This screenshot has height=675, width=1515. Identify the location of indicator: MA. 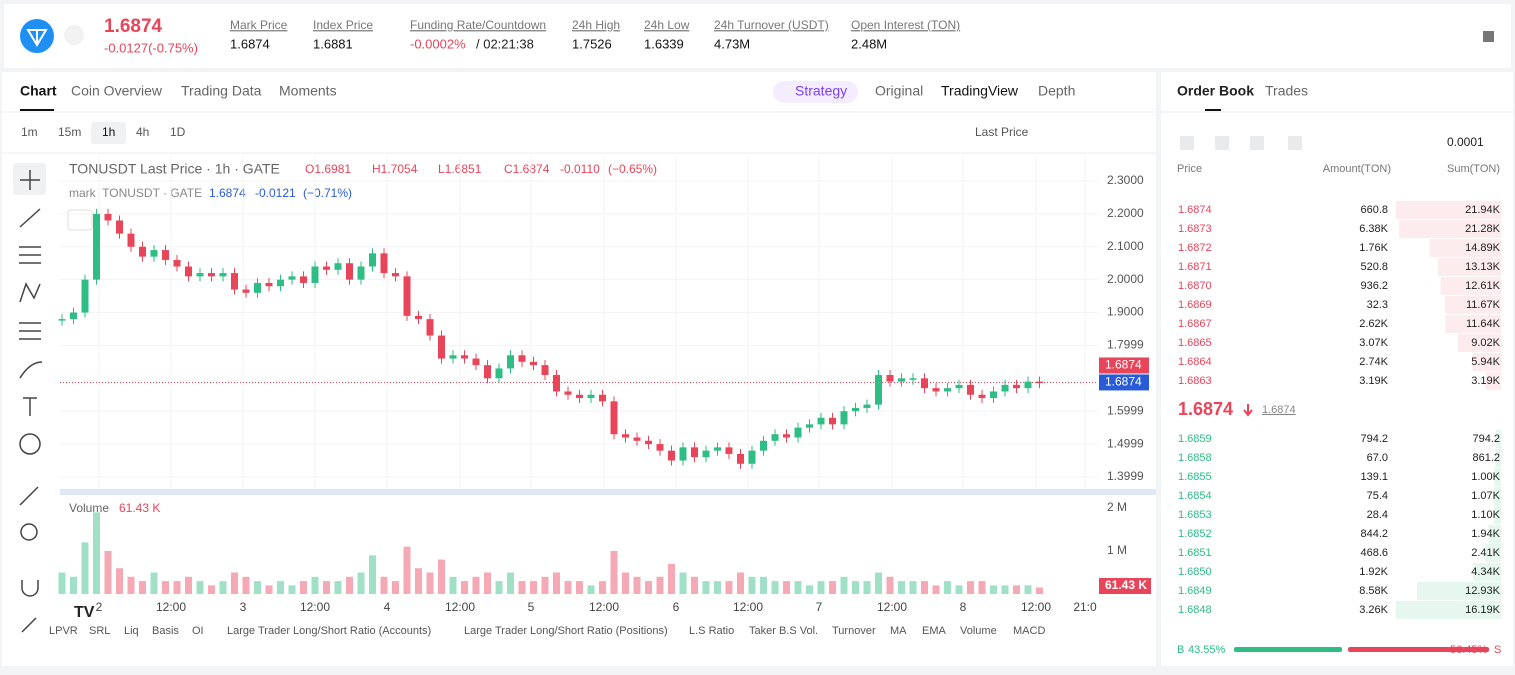
(898, 631).